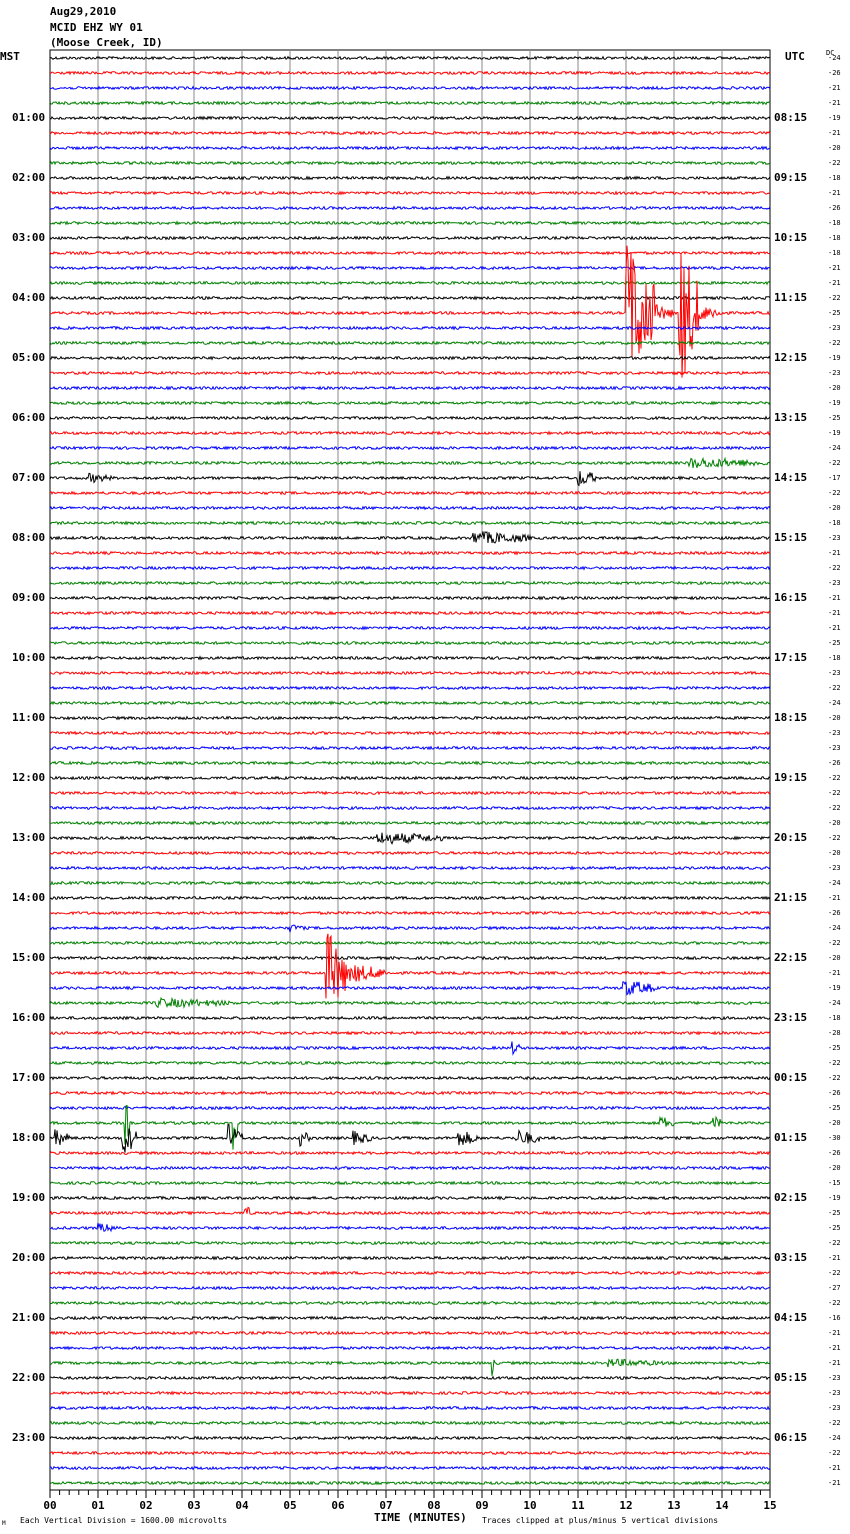  Describe the element at coordinates (29, 1197) in the screenshot. I see `mst-hour-label: 19:00` at that location.